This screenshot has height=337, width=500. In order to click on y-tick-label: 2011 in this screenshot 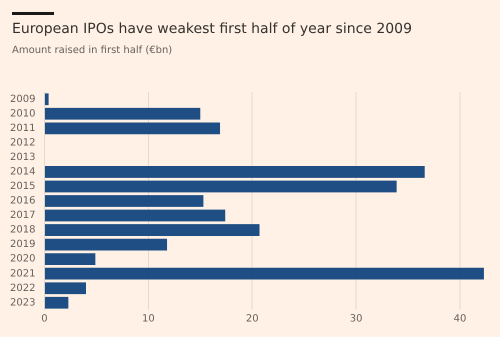, I will do `click(23, 128)`.